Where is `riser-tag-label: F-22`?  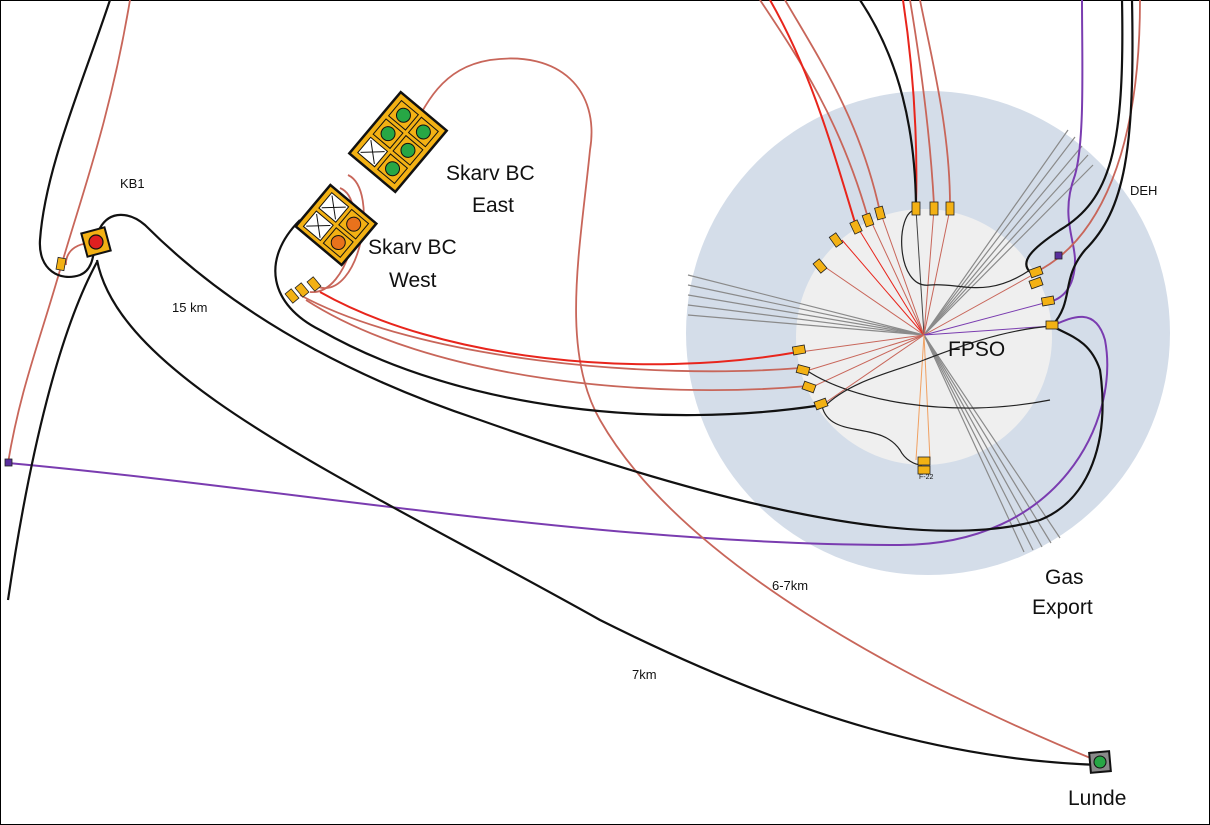 riser-tag-label: F-22 is located at coordinates (926, 477).